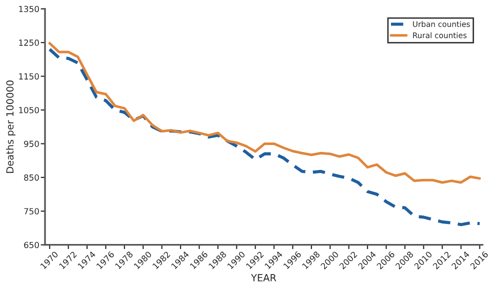 This screenshot has height=295, width=500. What do you see at coordinates (29, 76) in the screenshot?
I see `y-tick-label: 1150` at bounding box center [29, 76].